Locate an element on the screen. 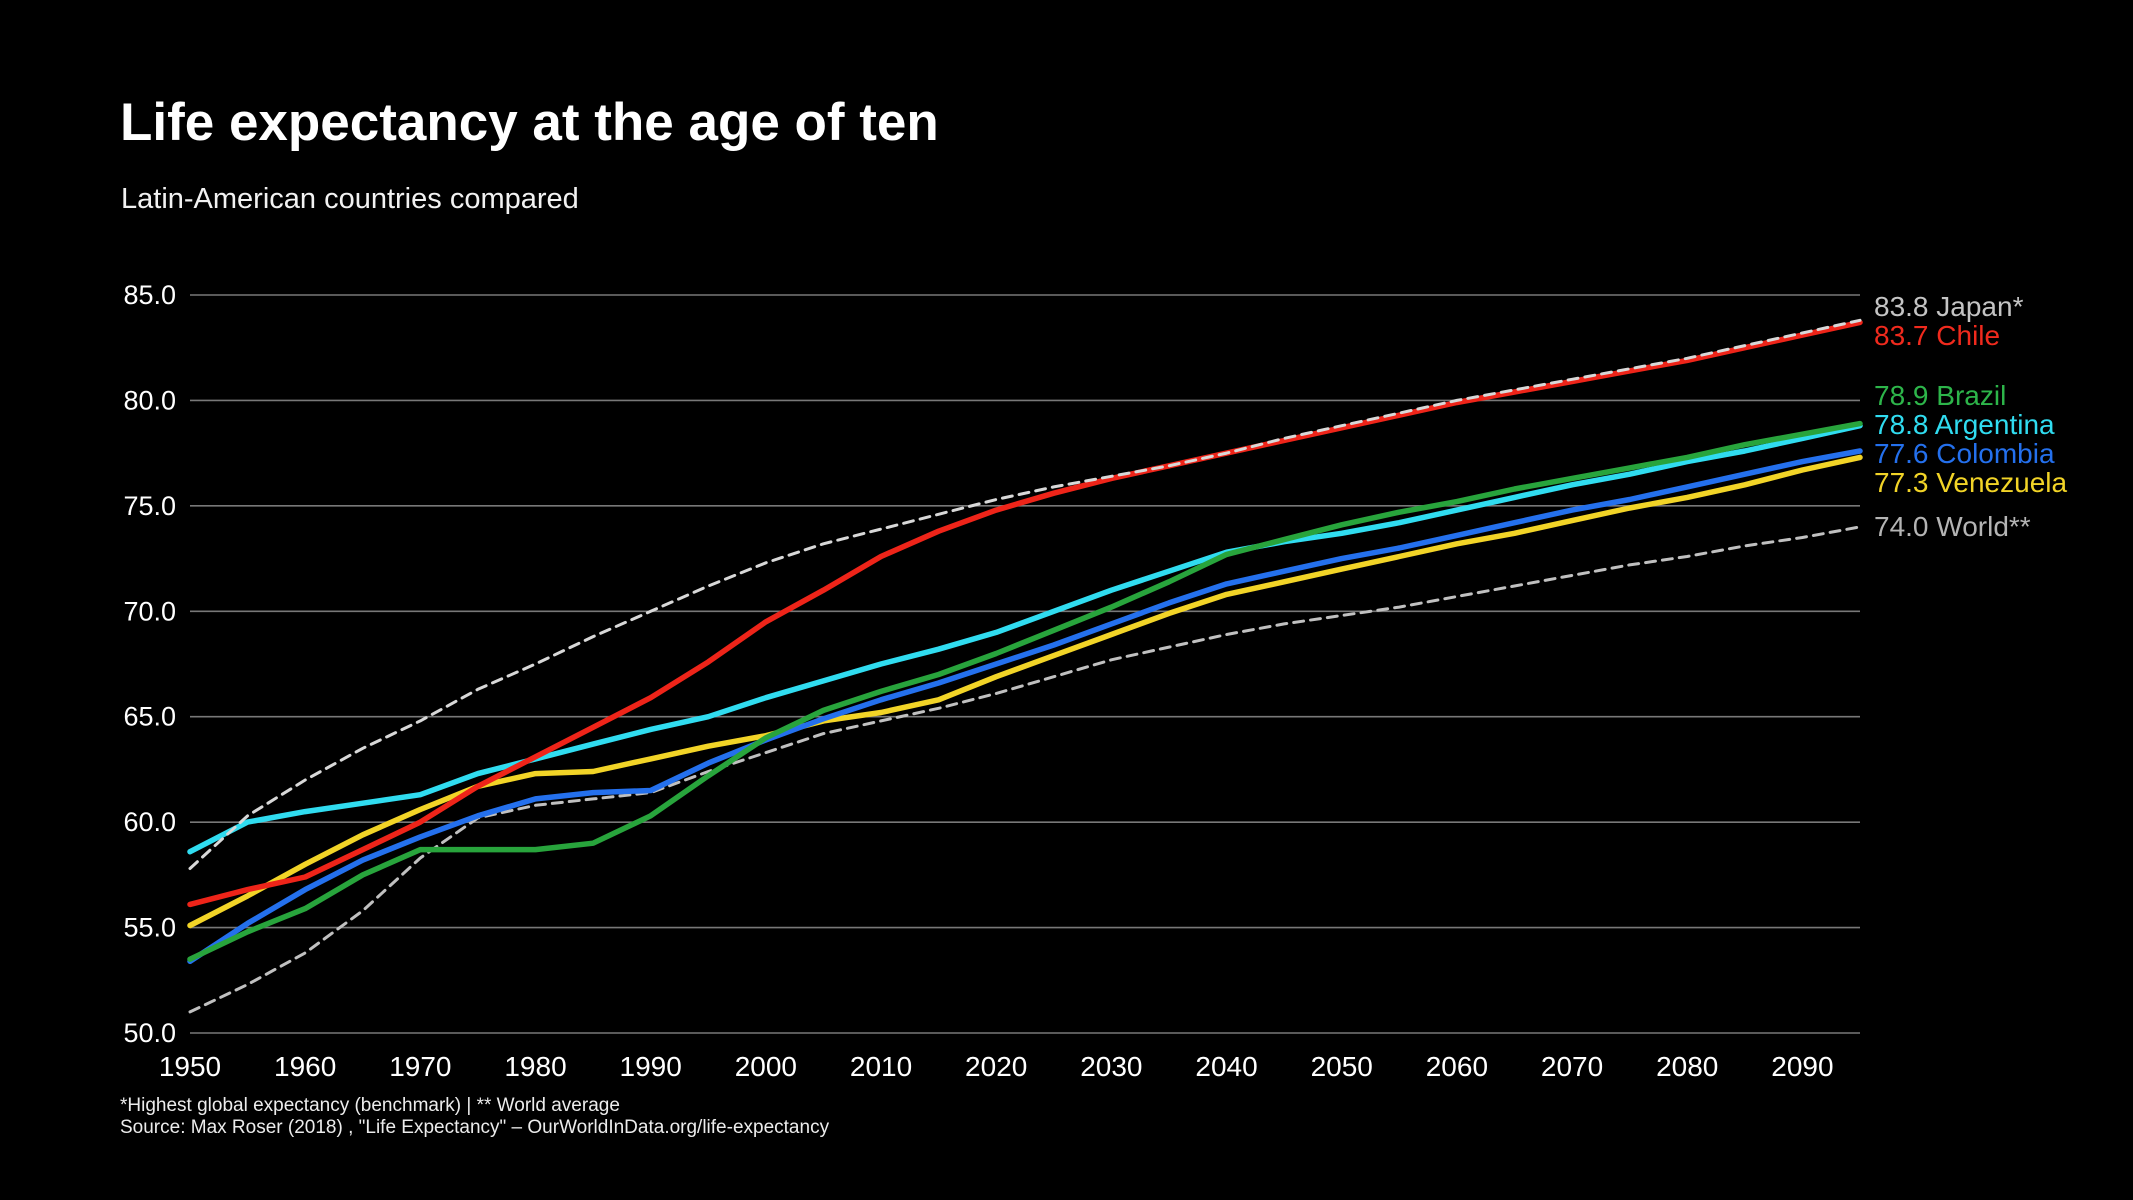  x-tick-label-2080: 2080 is located at coordinates (1687, 1066).